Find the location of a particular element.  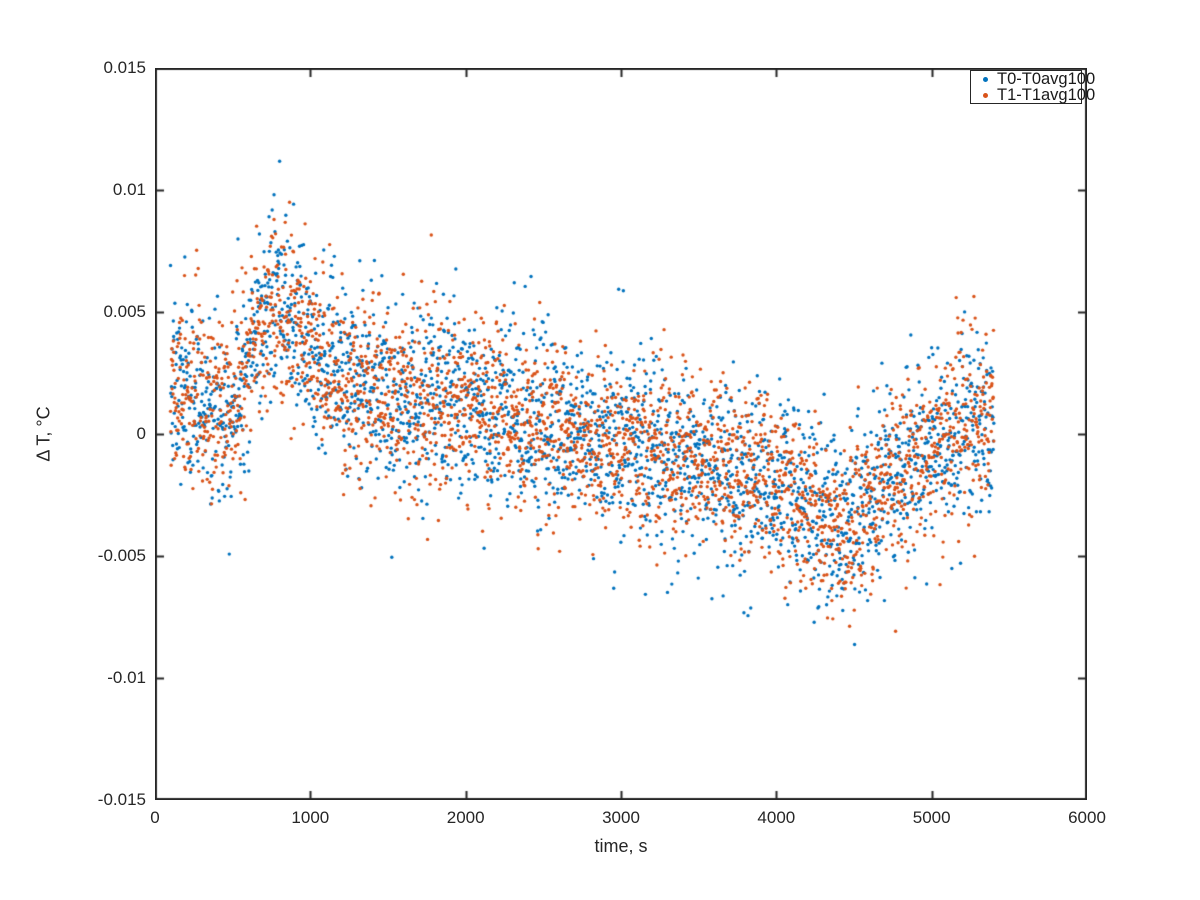

x-tick-label: 2000 is located at coordinates (465, 817).